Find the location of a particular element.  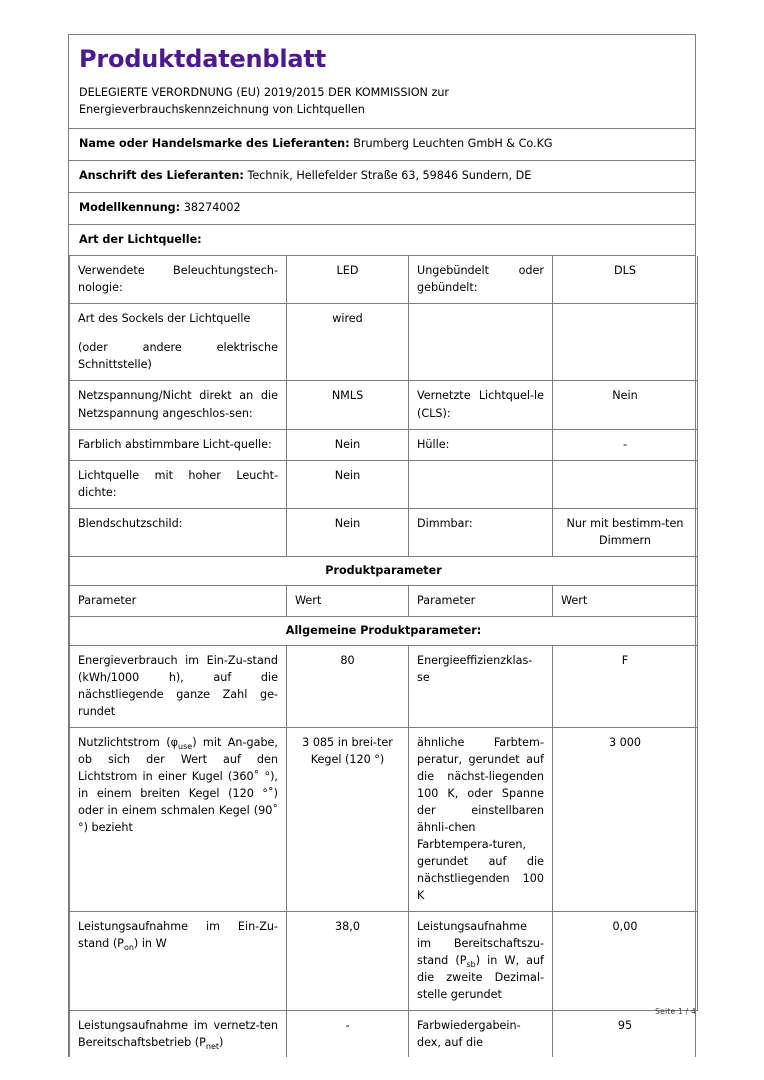

row-value: 3 085 in brei-ter Kegel (120 °) is located at coordinates (347, 819).